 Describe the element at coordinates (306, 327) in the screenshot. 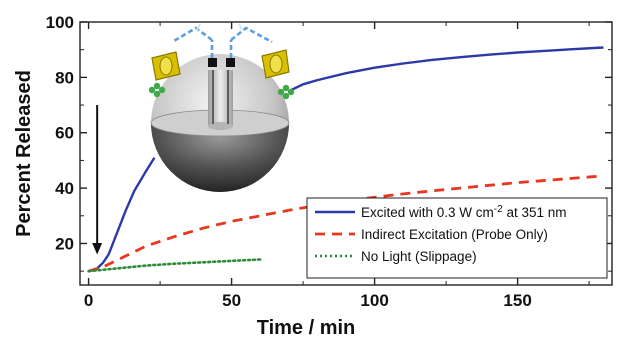

I see `x-axis-title: Time / min` at that location.